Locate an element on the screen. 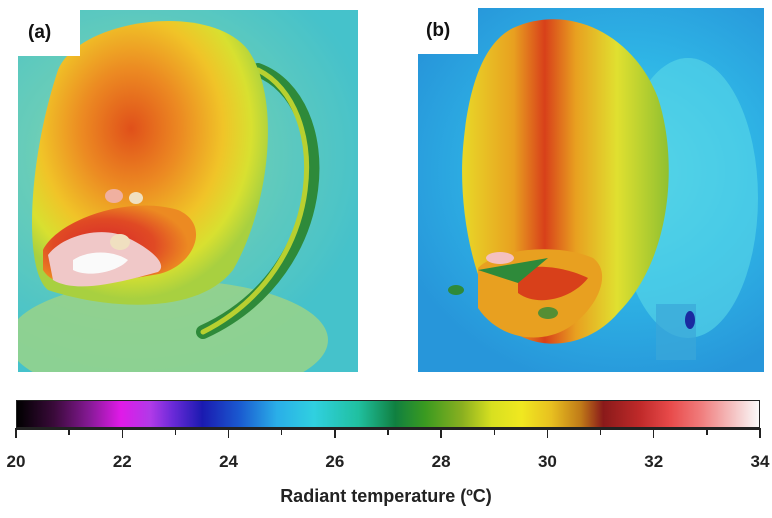  colorbar-ticks is located at coordinates (388, 437).